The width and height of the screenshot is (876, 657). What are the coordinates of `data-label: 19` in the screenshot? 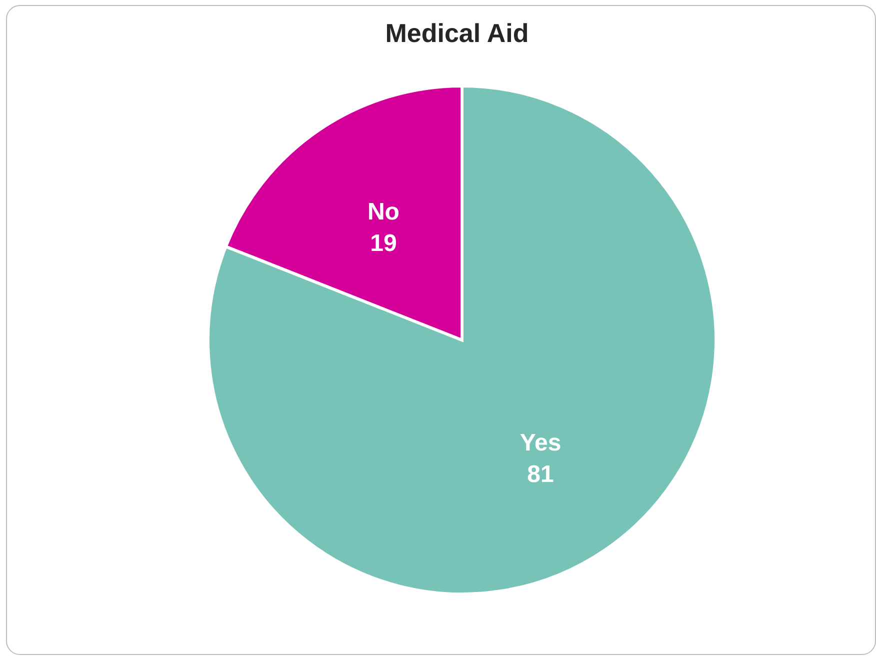 It's located at (383, 243).